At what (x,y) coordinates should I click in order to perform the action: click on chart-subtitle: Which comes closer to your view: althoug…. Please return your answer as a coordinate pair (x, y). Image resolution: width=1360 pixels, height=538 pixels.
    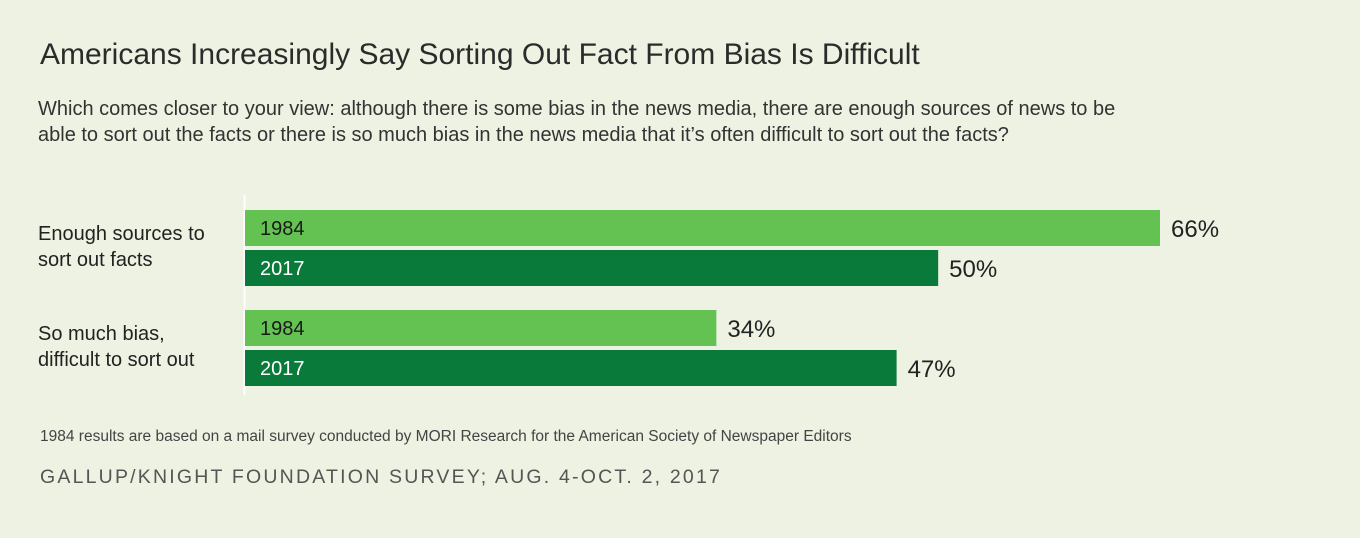
    Looking at the image, I should click on (577, 122).